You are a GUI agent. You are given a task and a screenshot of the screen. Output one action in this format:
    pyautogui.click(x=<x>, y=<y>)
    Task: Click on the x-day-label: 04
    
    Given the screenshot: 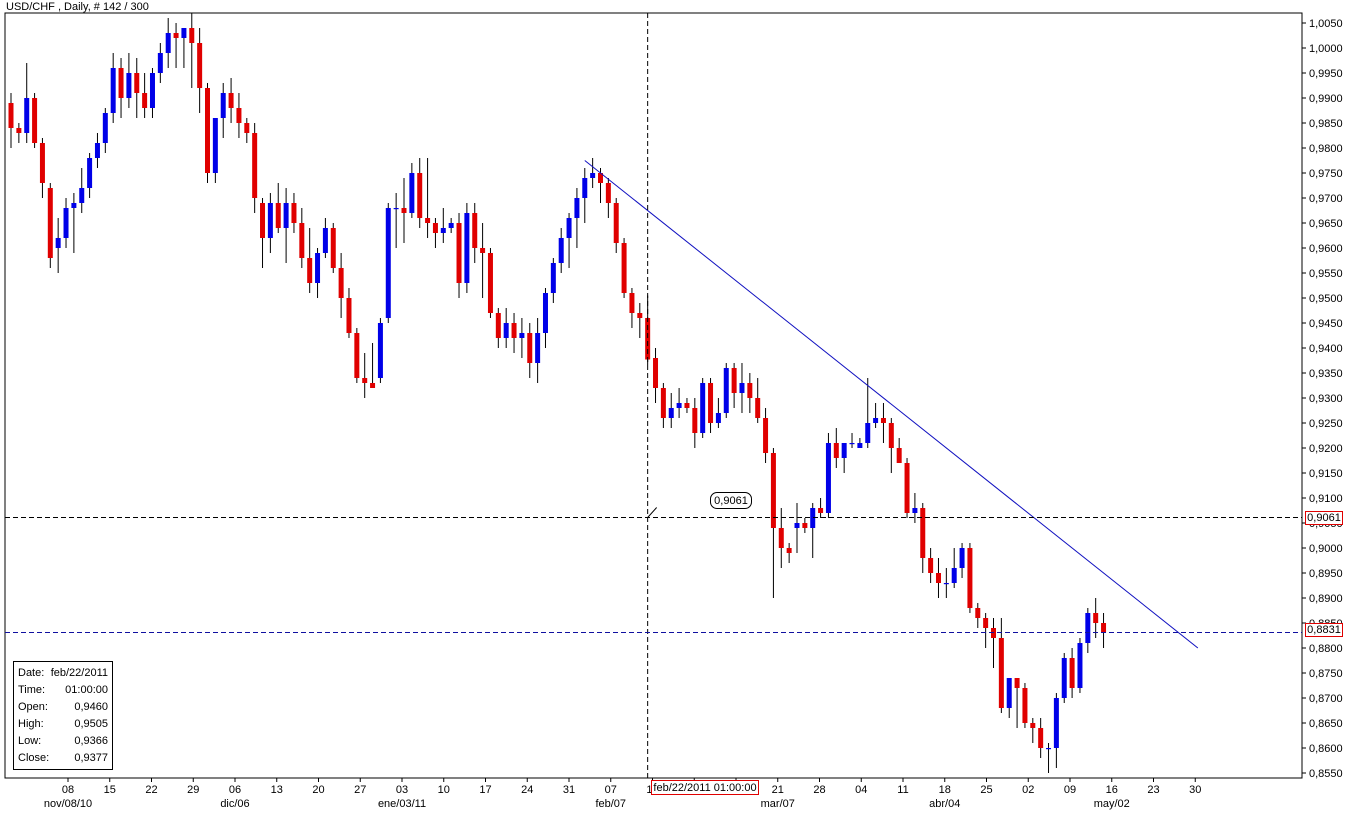 What is the action you would take?
    pyautogui.click(x=861, y=790)
    